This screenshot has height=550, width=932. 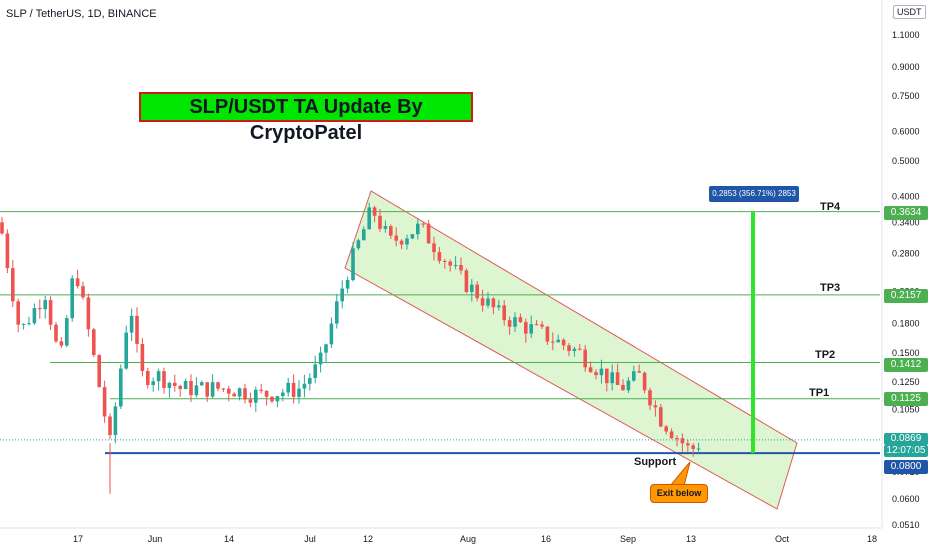 What do you see at coordinates (906, 196) in the screenshot?
I see `y-tick-label: 0.4000` at bounding box center [906, 196].